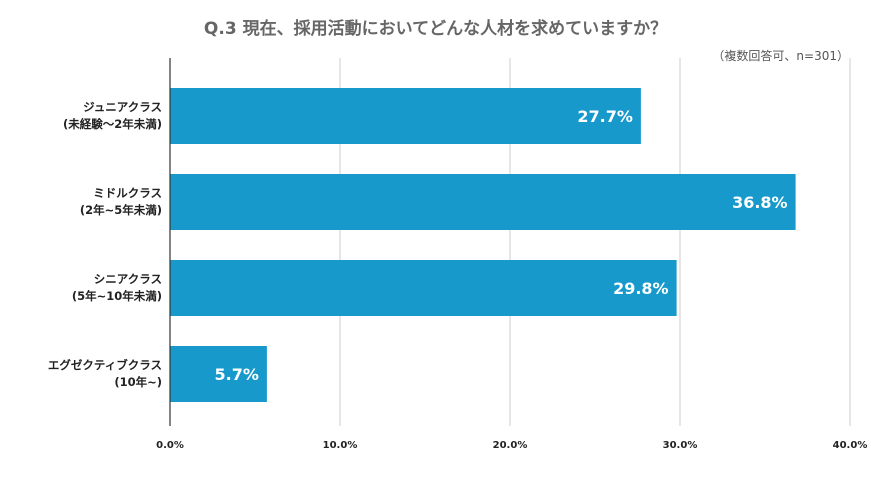 The width and height of the screenshot is (871, 478). I want to click on x-tick-label: 10.0%, so click(340, 445).